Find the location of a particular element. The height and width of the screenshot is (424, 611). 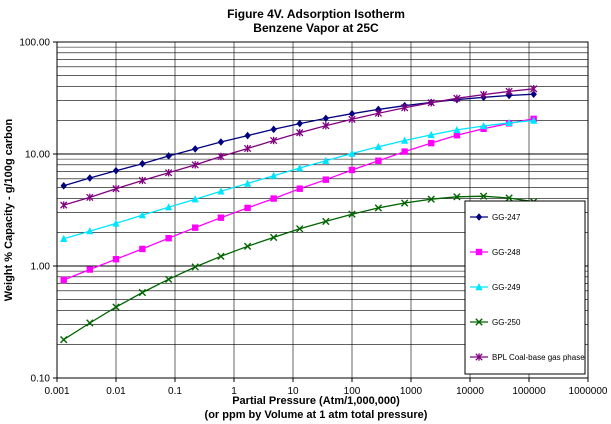

x-tick-label: 0.001 is located at coordinates (56, 391).